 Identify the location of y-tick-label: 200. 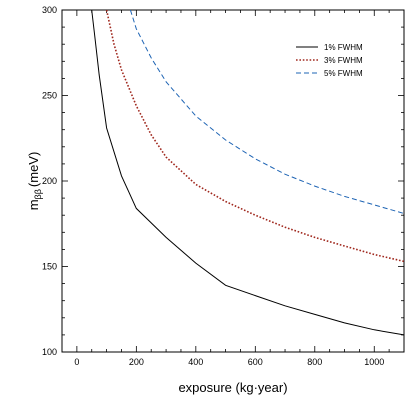
(49, 181).